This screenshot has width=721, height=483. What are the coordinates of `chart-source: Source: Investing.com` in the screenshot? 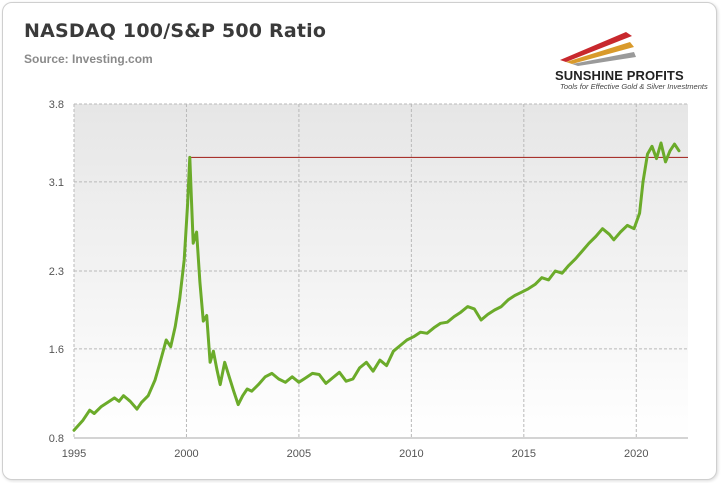 It's located at (88, 59).